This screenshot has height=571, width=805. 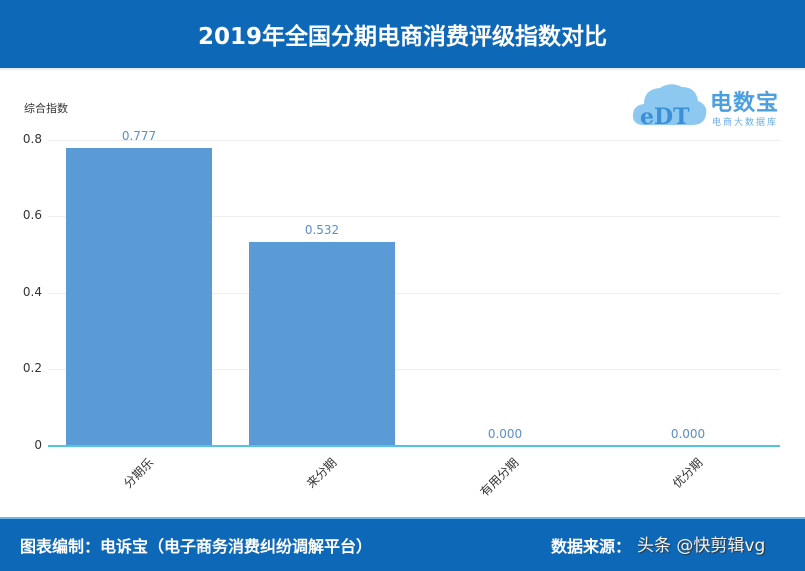 I want to click on brand-subtitle: 电商大数据库, so click(x=745, y=123).